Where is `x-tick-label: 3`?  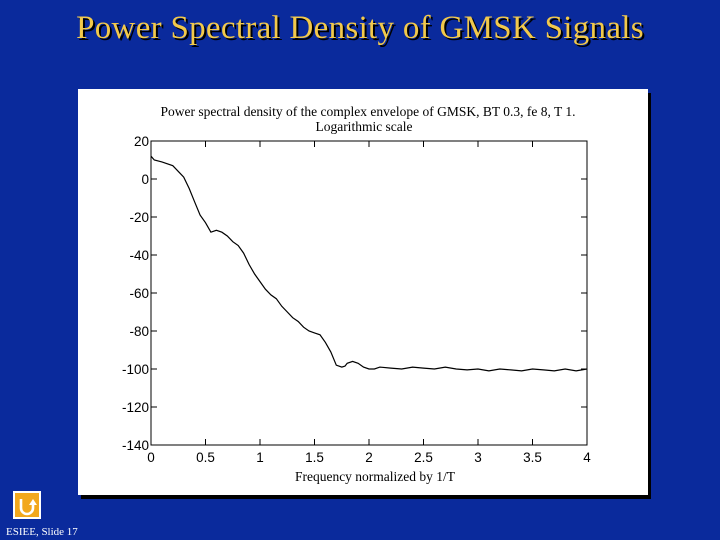 x-tick-label: 3 is located at coordinates (478, 457).